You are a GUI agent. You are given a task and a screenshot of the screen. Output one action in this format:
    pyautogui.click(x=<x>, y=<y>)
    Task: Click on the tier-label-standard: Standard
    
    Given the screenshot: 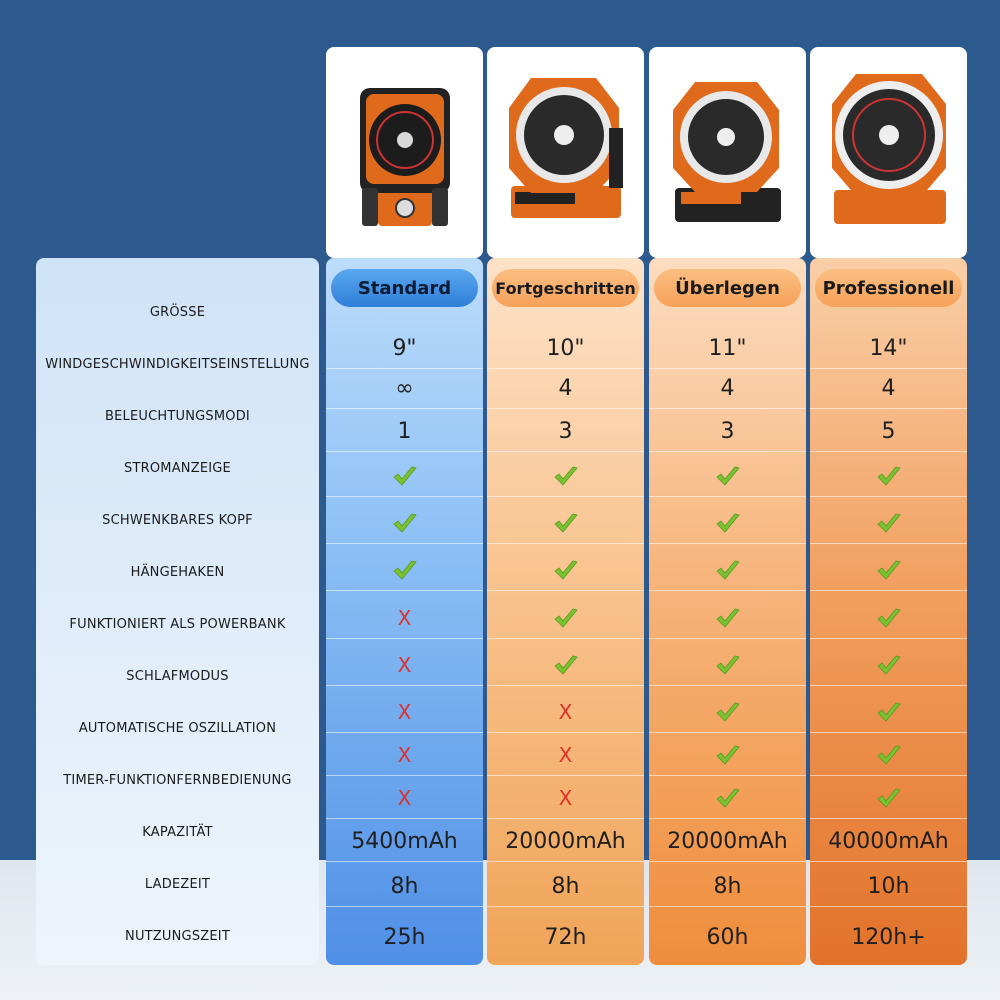 What is the action you would take?
    pyautogui.click(x=404, y=288)
    